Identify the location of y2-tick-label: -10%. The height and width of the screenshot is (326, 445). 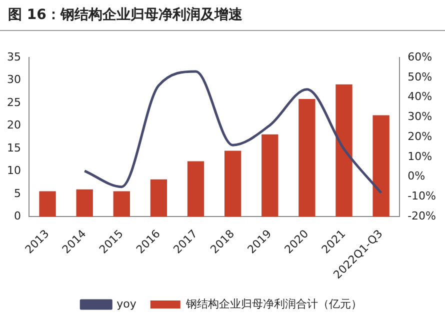
(422, 196).